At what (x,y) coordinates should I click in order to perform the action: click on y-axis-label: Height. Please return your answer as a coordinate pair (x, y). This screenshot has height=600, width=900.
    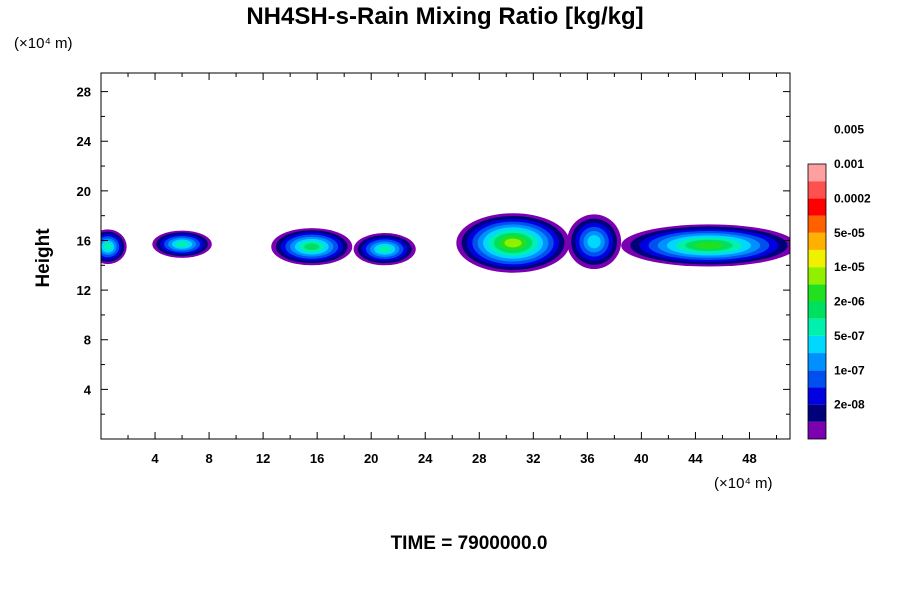
    Looking at the image, I should click on (43, 258).